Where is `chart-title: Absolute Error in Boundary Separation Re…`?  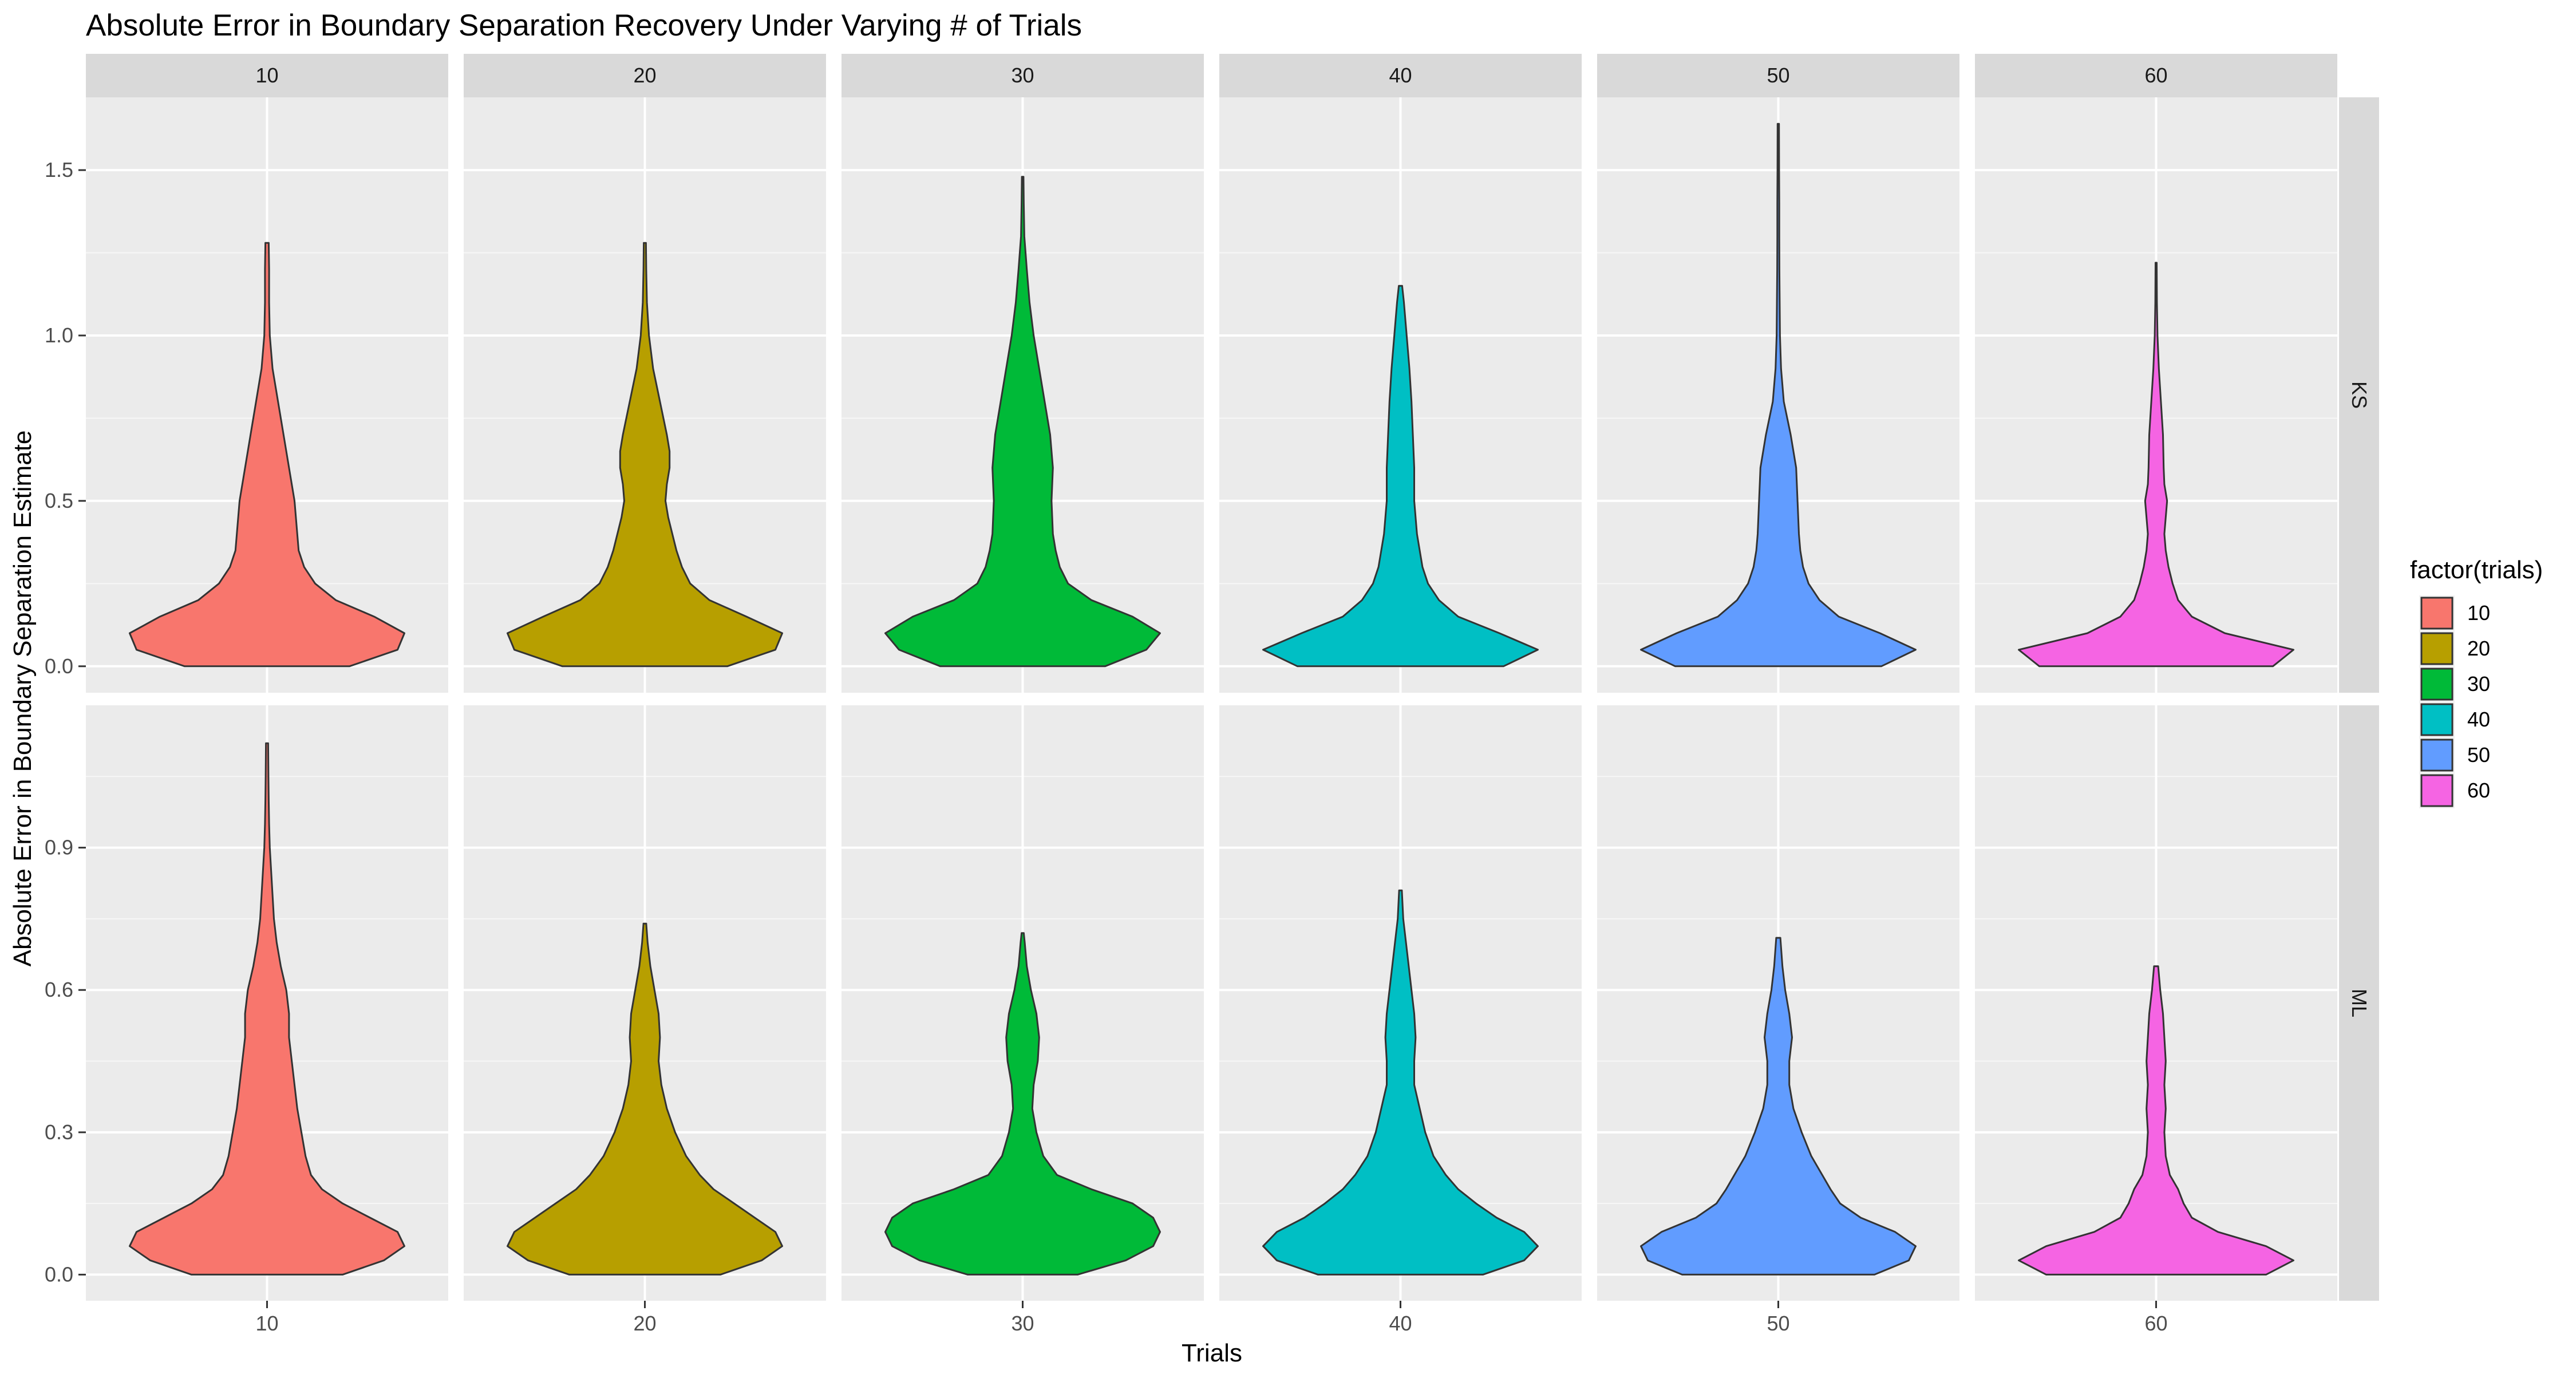 chart-title: Absolute Error in Boundary Separation Re… is located at coordinates (584, 25).